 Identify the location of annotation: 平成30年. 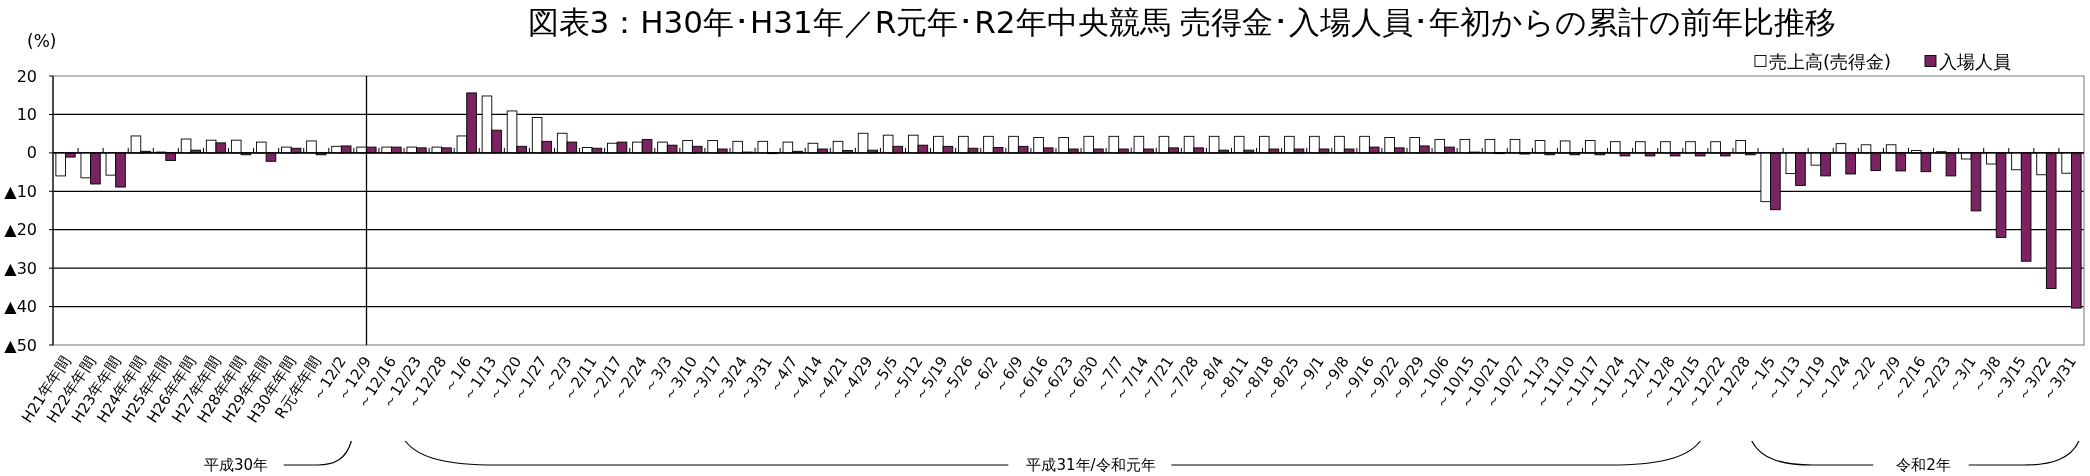
(278, 457).